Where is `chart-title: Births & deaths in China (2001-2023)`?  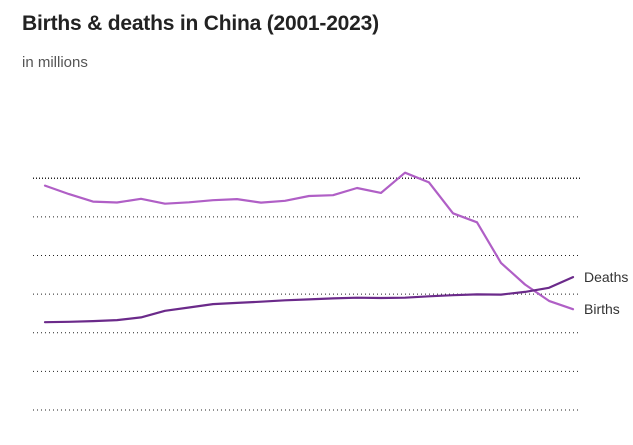
chart-title: Births & deaths in China (2001-2023) is located at coordinates (200, 23).